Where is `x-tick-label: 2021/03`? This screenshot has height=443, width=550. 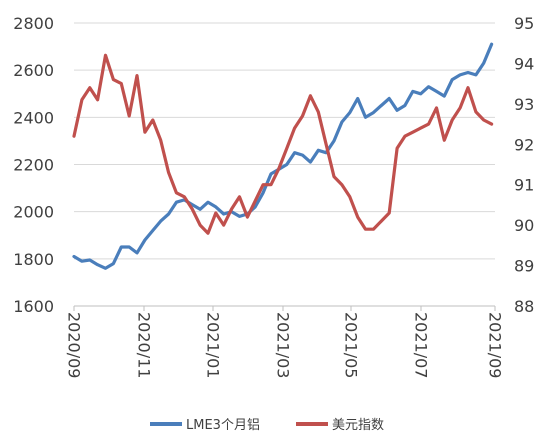 x-tick-label: 2021/03 is located at coordinates (282, 345).